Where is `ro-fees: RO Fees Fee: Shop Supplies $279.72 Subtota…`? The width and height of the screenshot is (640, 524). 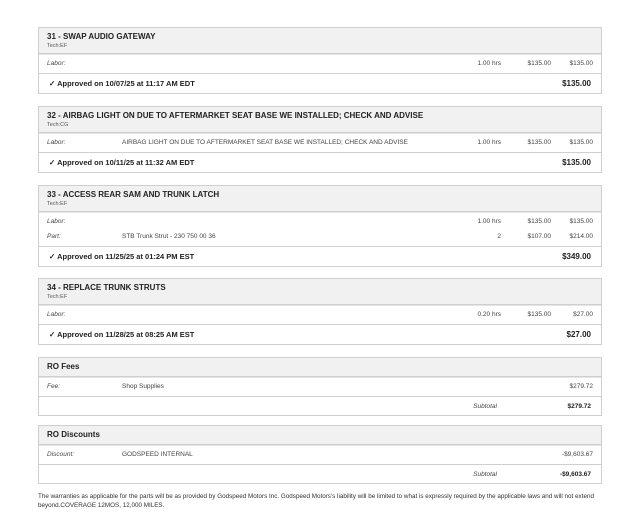 ro-fees: RO Fees Fee: Shop Supplies $279.72 Subtota… is located at coordinates (320, 386).